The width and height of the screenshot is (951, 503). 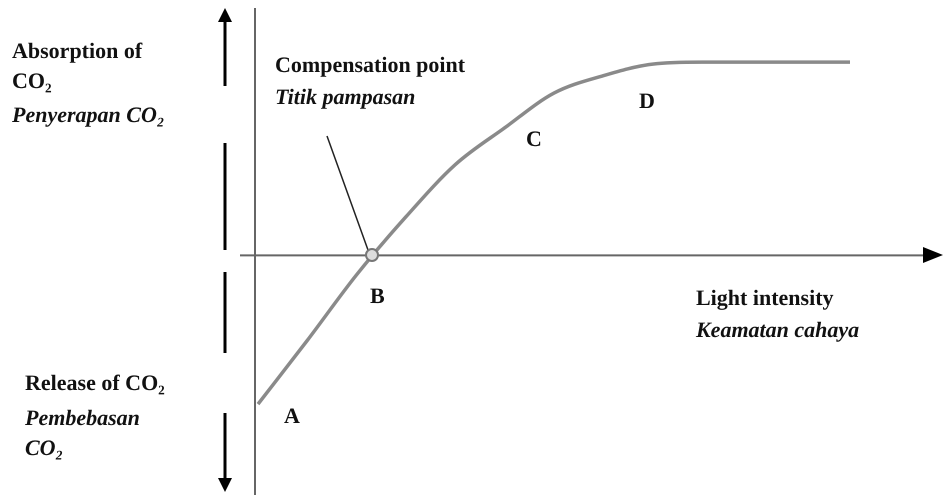 What do you see at coordinates (378, 296) in the screenshot?
I see `annotation: B` at bounding box center [378, 296].